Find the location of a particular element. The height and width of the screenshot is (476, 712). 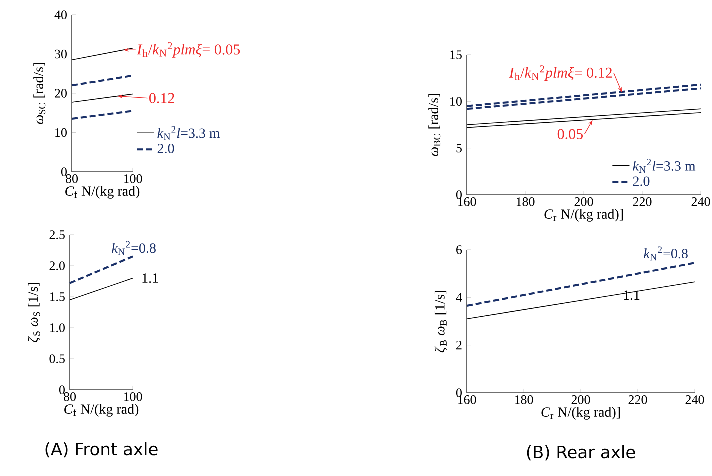

annotation: 0.05 is located at coordinates (570, 134).